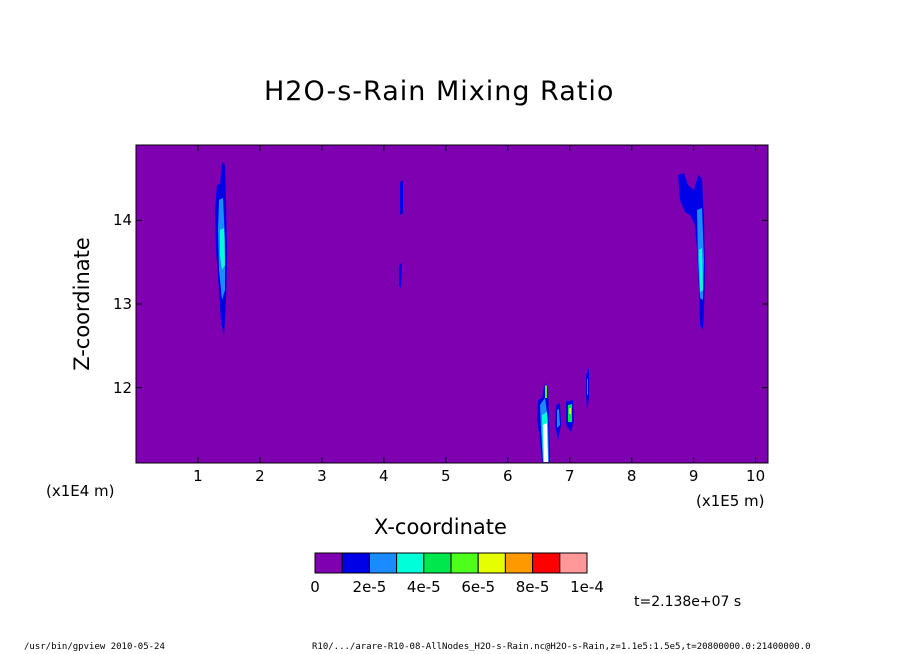 This screenshot has height=654, width=904. What do you see at coordinates (80, 491) in the screenshot?
I see `y-unit-label: (x1E4 m)` at bounding box center [80, 491].